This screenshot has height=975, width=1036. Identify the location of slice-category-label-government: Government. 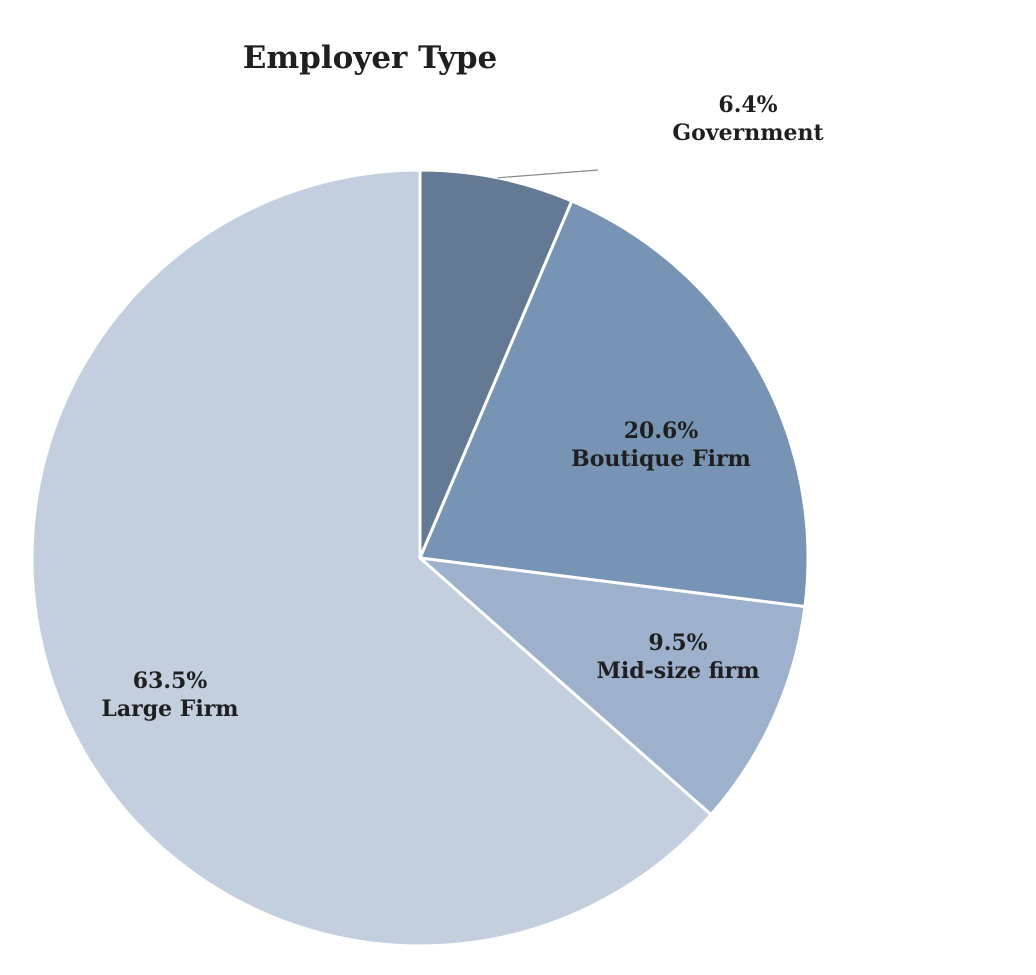
(748, 133).